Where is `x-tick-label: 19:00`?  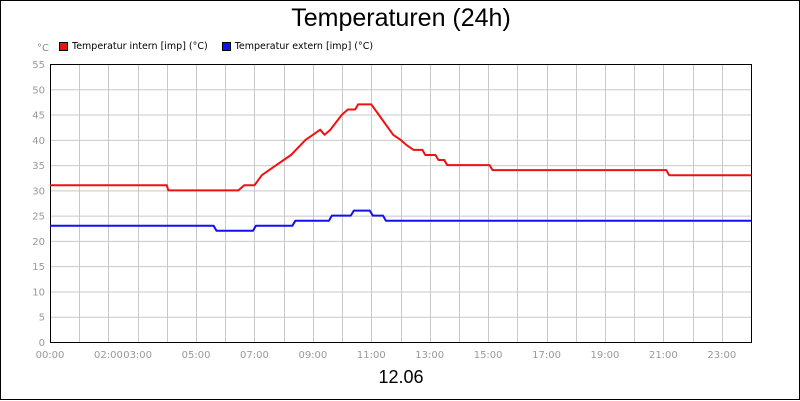
x-tick-label: 19:00 is located at coordinates (605, 355).